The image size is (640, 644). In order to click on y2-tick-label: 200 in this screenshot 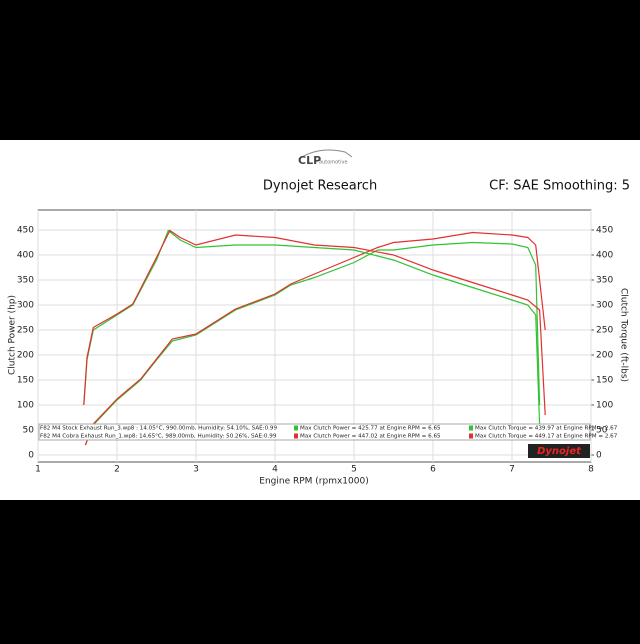, I will do `click(604, 356)`.